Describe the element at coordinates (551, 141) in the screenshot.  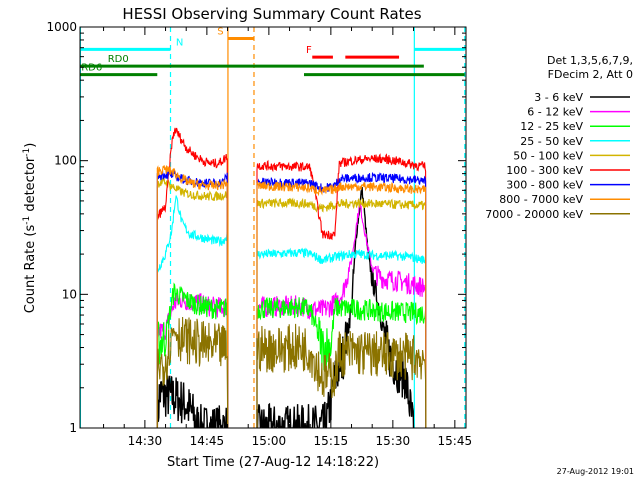
I see `legend-label-3: 25 - 50 keV` at that location.